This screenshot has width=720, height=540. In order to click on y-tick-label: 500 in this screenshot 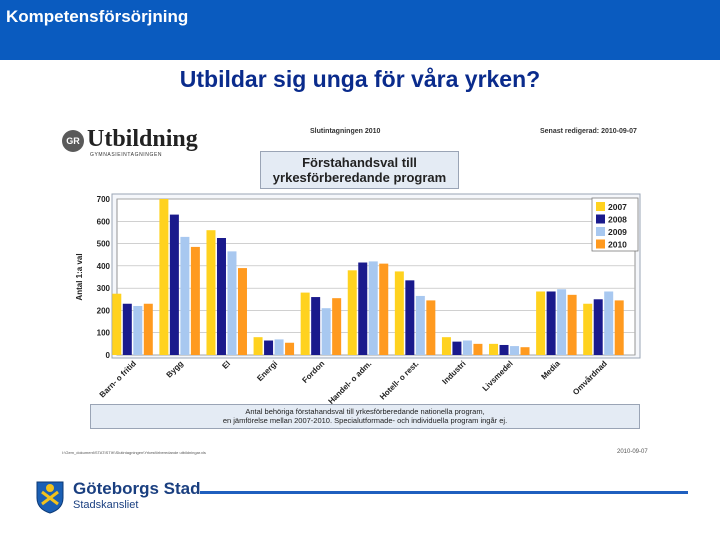, I will do `click(104, 244)`.